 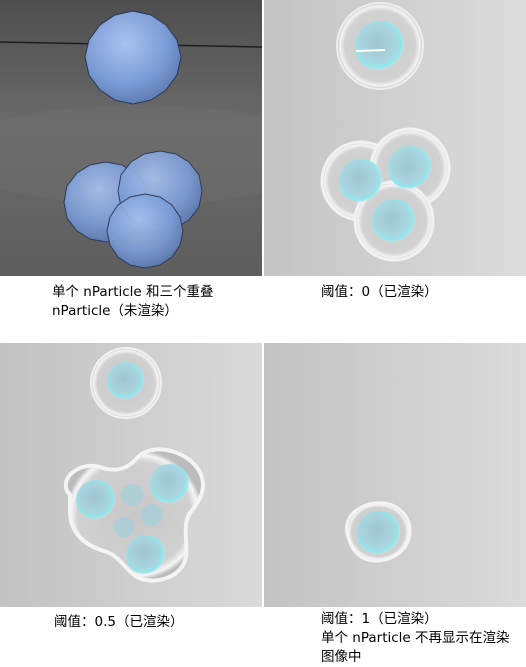 What do you see at coordinates (133, 57) in the screenshot?
I see `single-particle` at bounding box center [133, 57].